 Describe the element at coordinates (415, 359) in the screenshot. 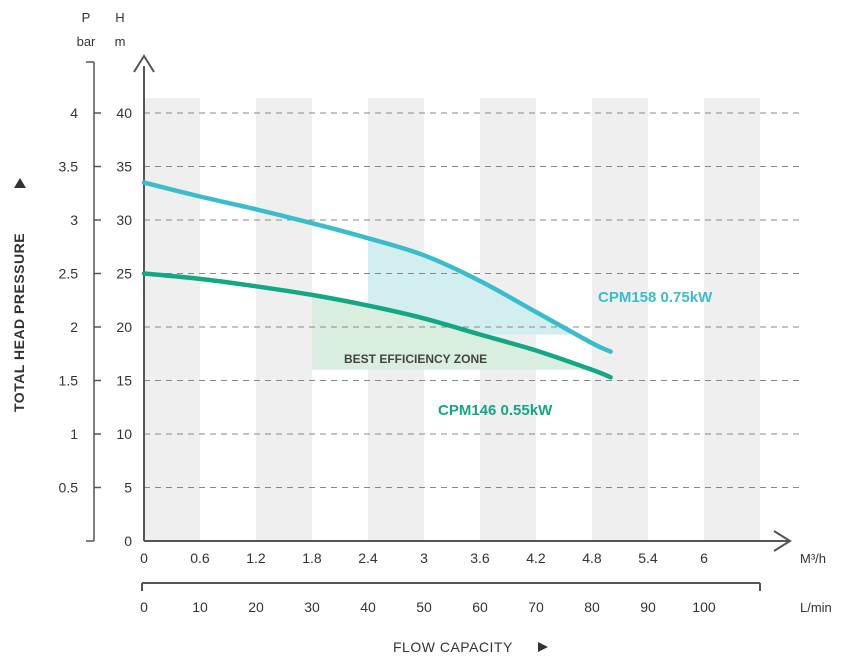

I see `best-efficiency-zone-label: BEST EFFICIENCY ZONE` at that location.